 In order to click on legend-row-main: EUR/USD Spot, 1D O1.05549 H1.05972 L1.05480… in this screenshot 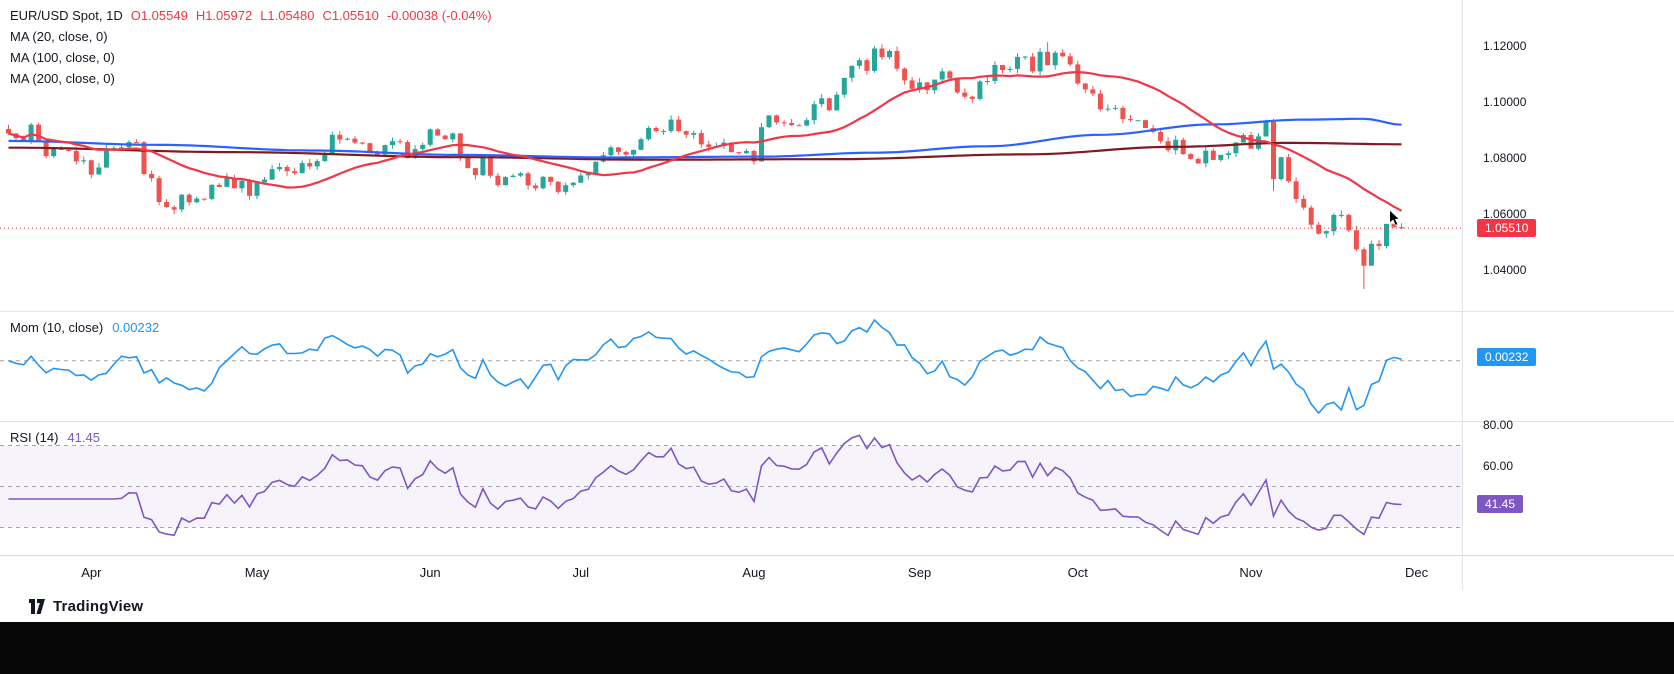, I will do `click(255, 15)`.